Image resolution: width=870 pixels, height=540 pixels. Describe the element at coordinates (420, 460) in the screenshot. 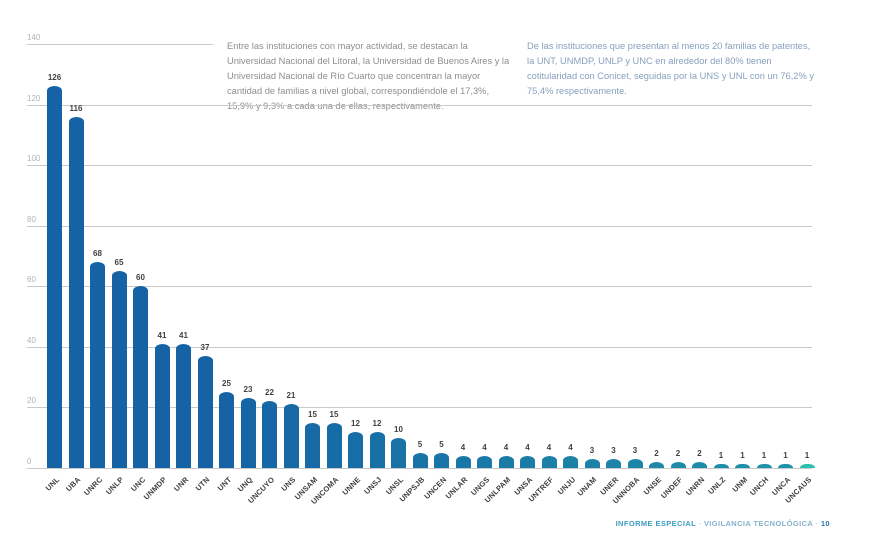

I see `bar-UNPSJB` at that location.